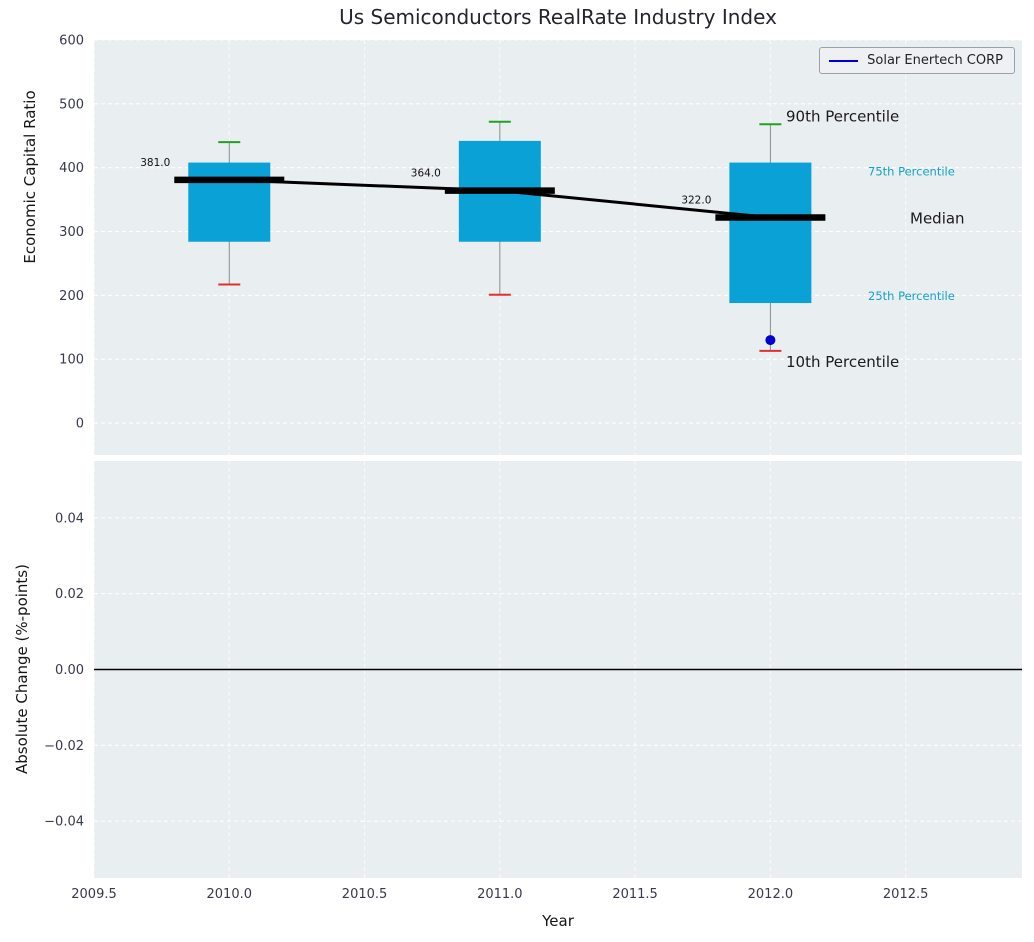 The height and width of the screenshot is (942, 1034). What do you see at coordinates (69, 594) in the screenshot?
I see `y-tick-label: 0.02` at bounding box center [69, 594].